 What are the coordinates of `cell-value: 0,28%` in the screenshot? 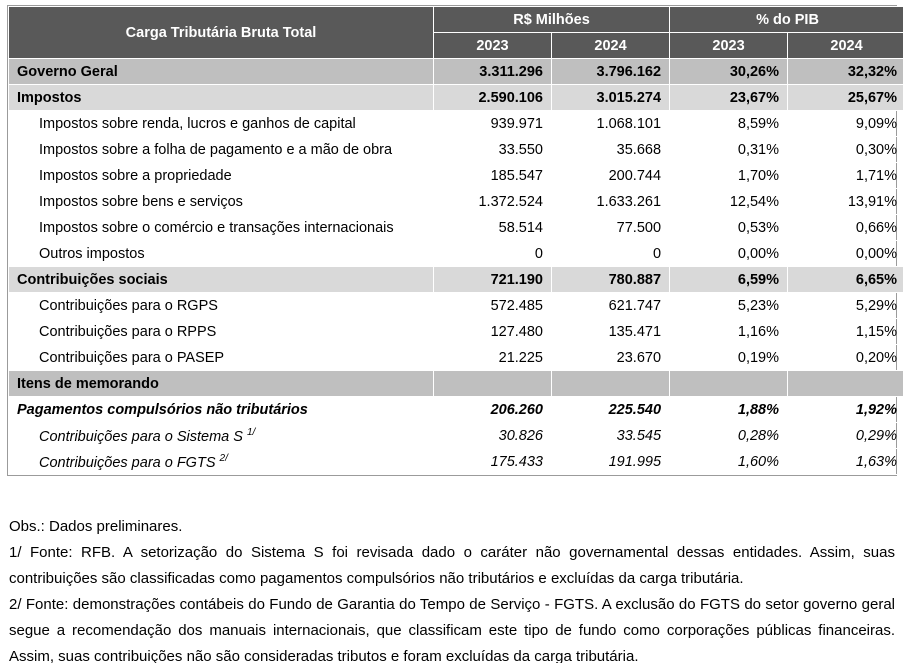 It's located at (729, 435).